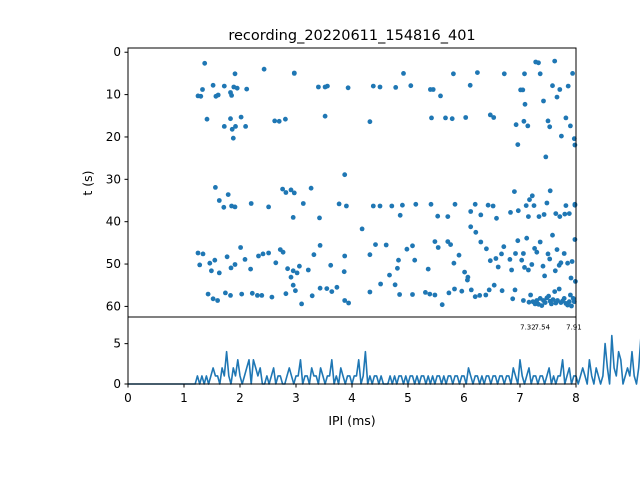 The image size is (640, 480). Describe the element at coordinates (408, 398) in the screenshot. I see `histogram-x-tick-label: 5` at that location.